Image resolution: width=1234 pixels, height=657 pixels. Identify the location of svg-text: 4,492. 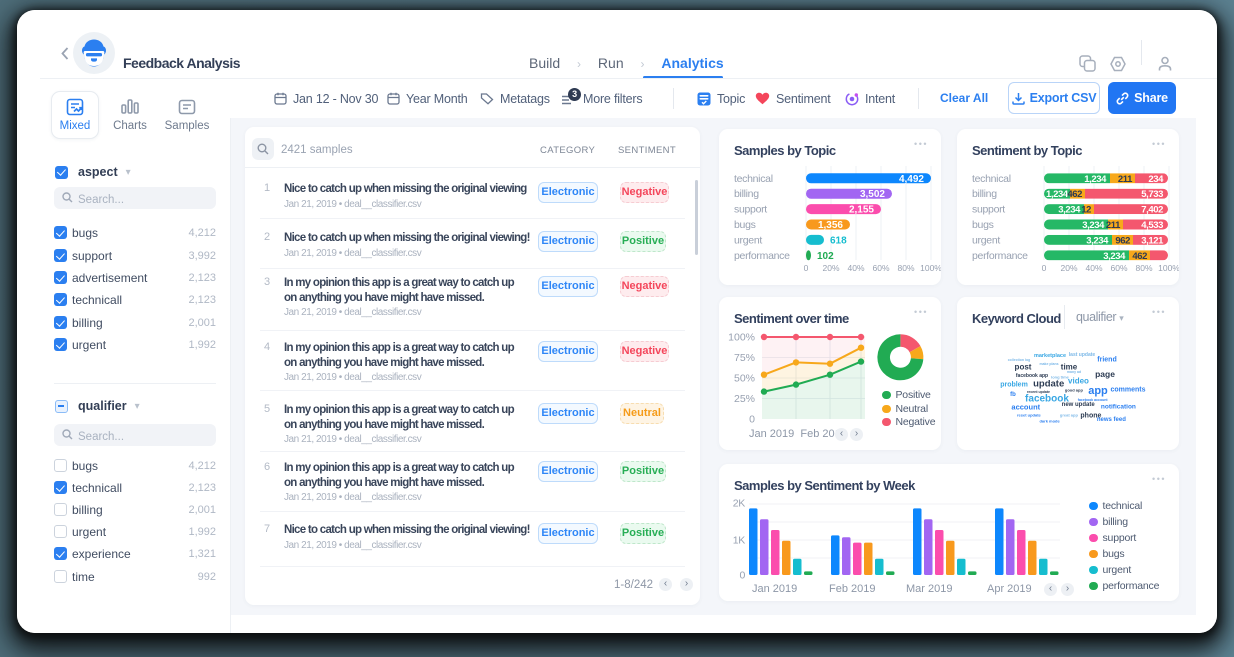
(911, 179).